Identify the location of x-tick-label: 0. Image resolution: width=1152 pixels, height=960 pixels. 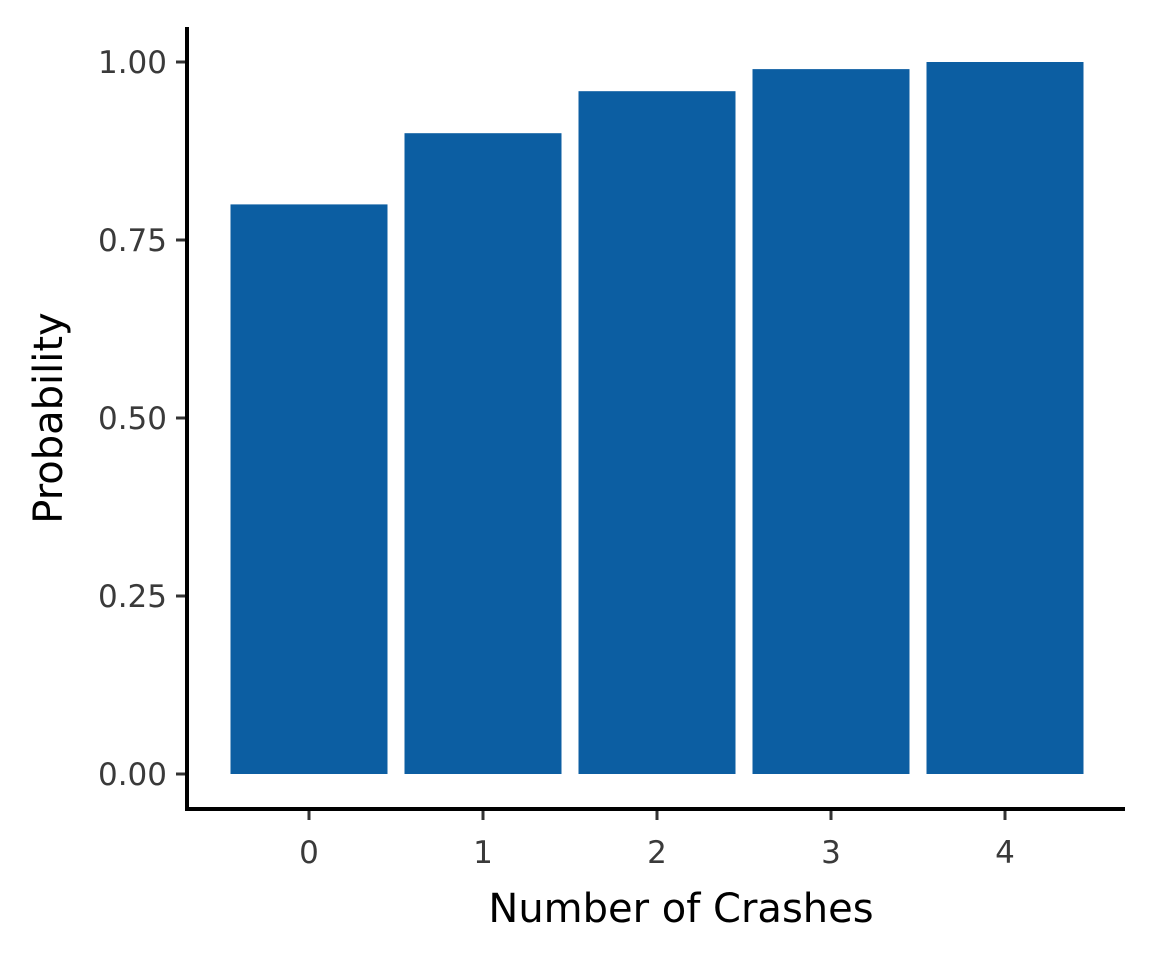
(309, 853).